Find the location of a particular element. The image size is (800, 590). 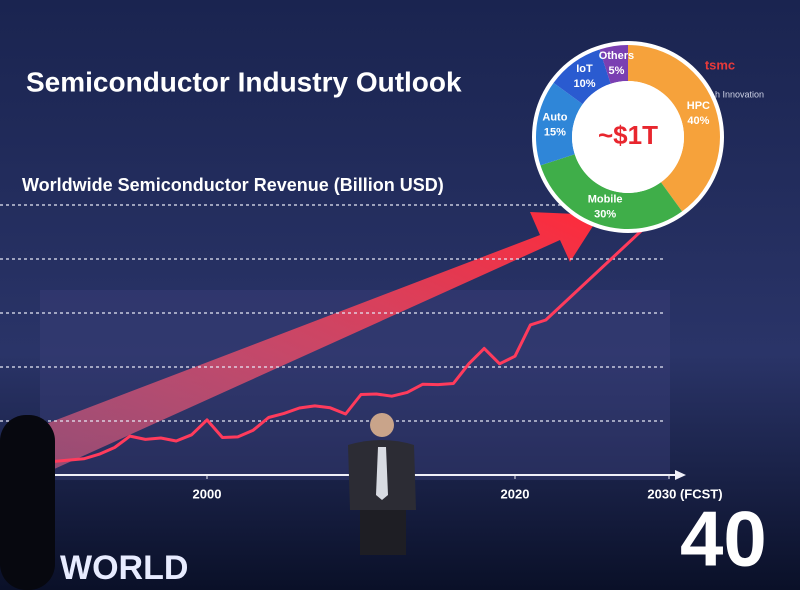

audience-head is located at coordinates (27, 502).